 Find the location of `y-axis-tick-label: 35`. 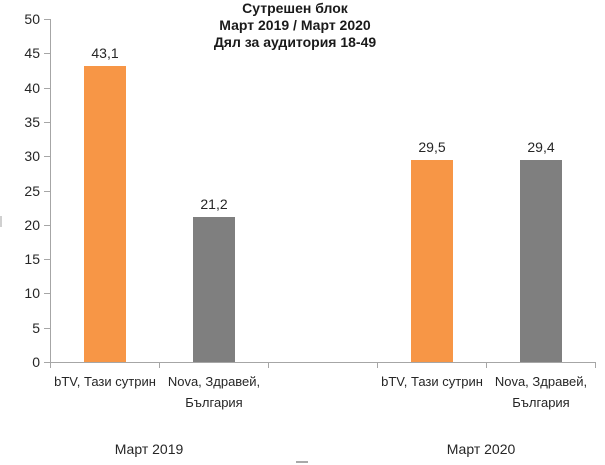

y-axis-tick-label: 35 is located at coordinates (32, 122).